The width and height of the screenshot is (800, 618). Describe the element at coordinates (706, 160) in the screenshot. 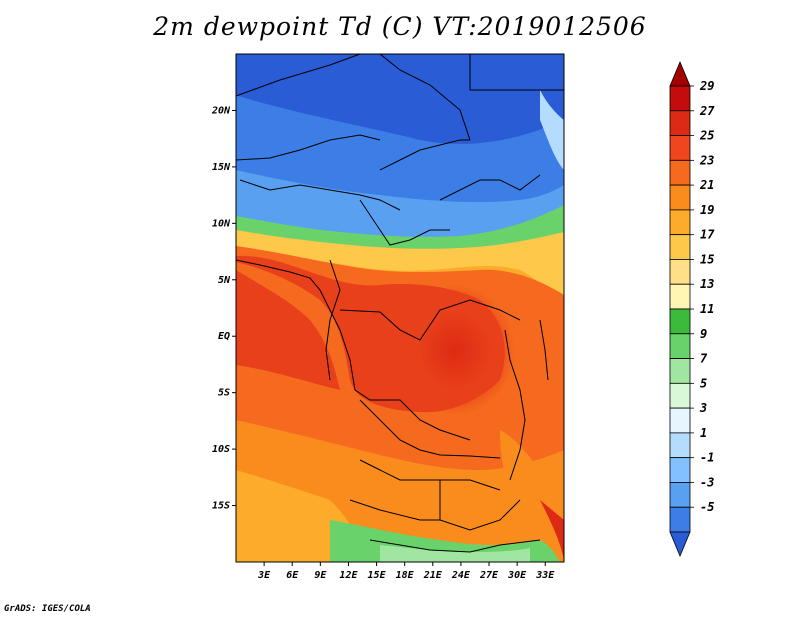

I see `colorbar-label: 23` at that location.